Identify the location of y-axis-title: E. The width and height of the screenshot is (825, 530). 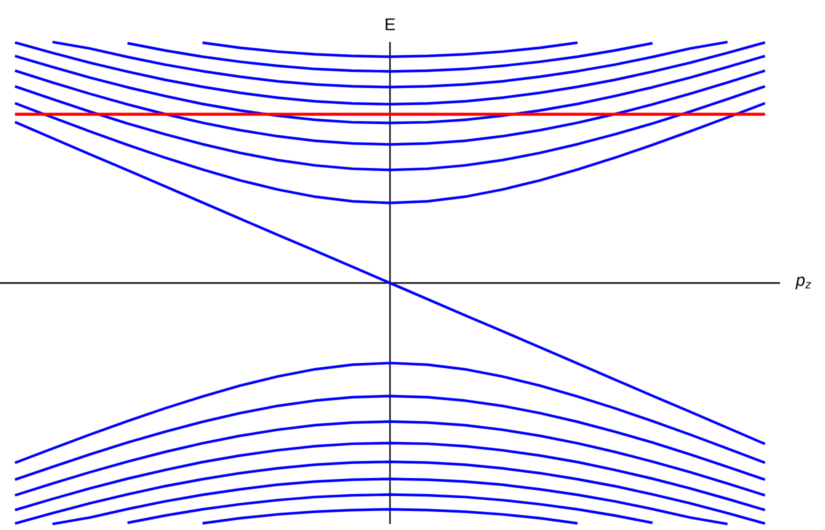
(390, 24).